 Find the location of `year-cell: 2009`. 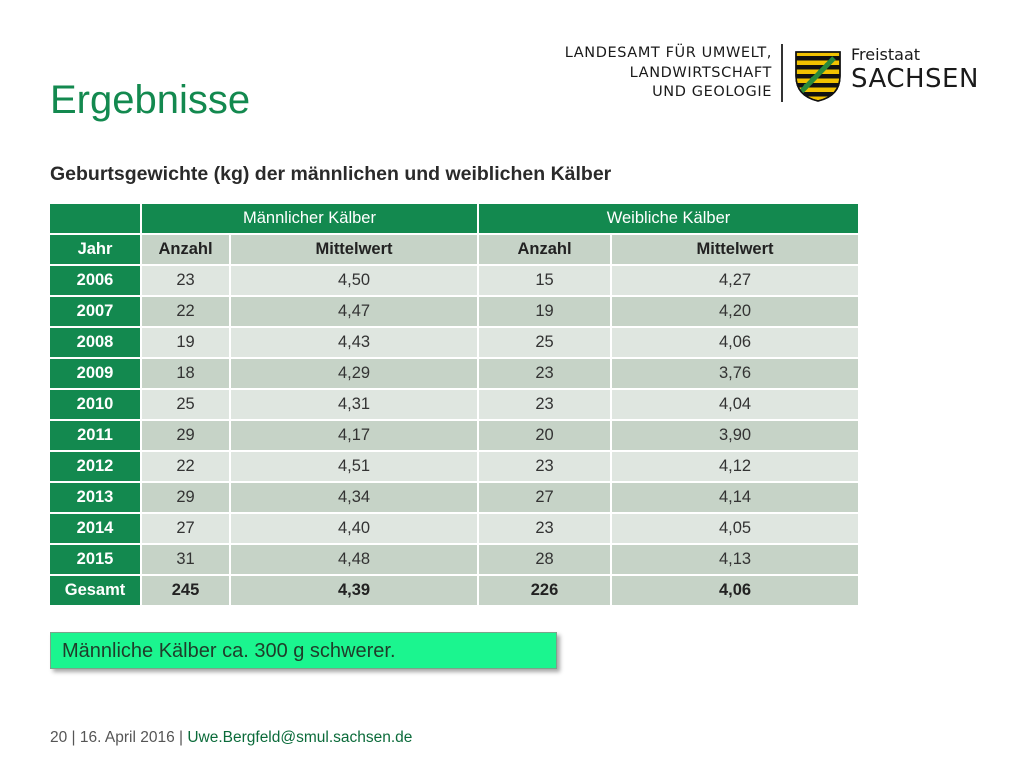

year-cell: 2009 is located at coordinates (95, 373).